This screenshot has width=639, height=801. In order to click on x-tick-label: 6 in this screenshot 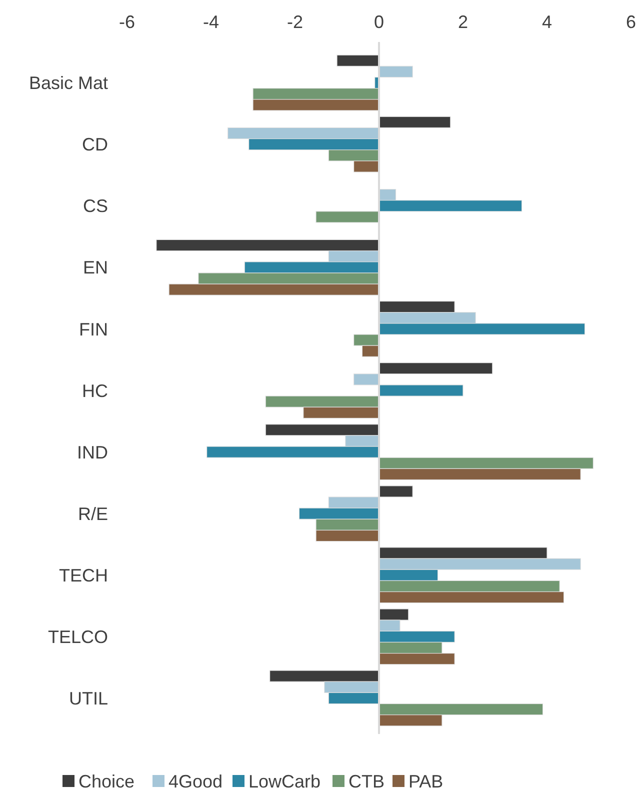, I will do `click(631, 22)`.